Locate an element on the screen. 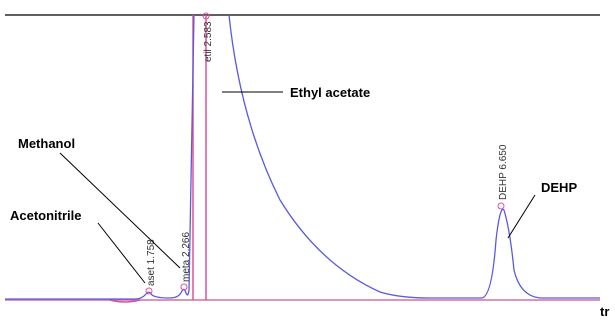  baseline-dip is located at coordinates (125, 301).